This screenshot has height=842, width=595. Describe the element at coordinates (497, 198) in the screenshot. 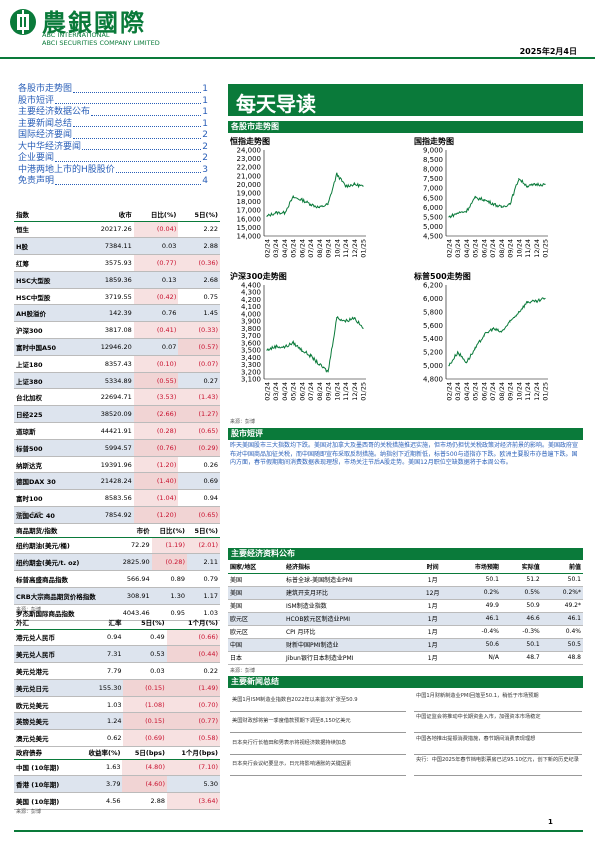

I see `series-line` at that location.